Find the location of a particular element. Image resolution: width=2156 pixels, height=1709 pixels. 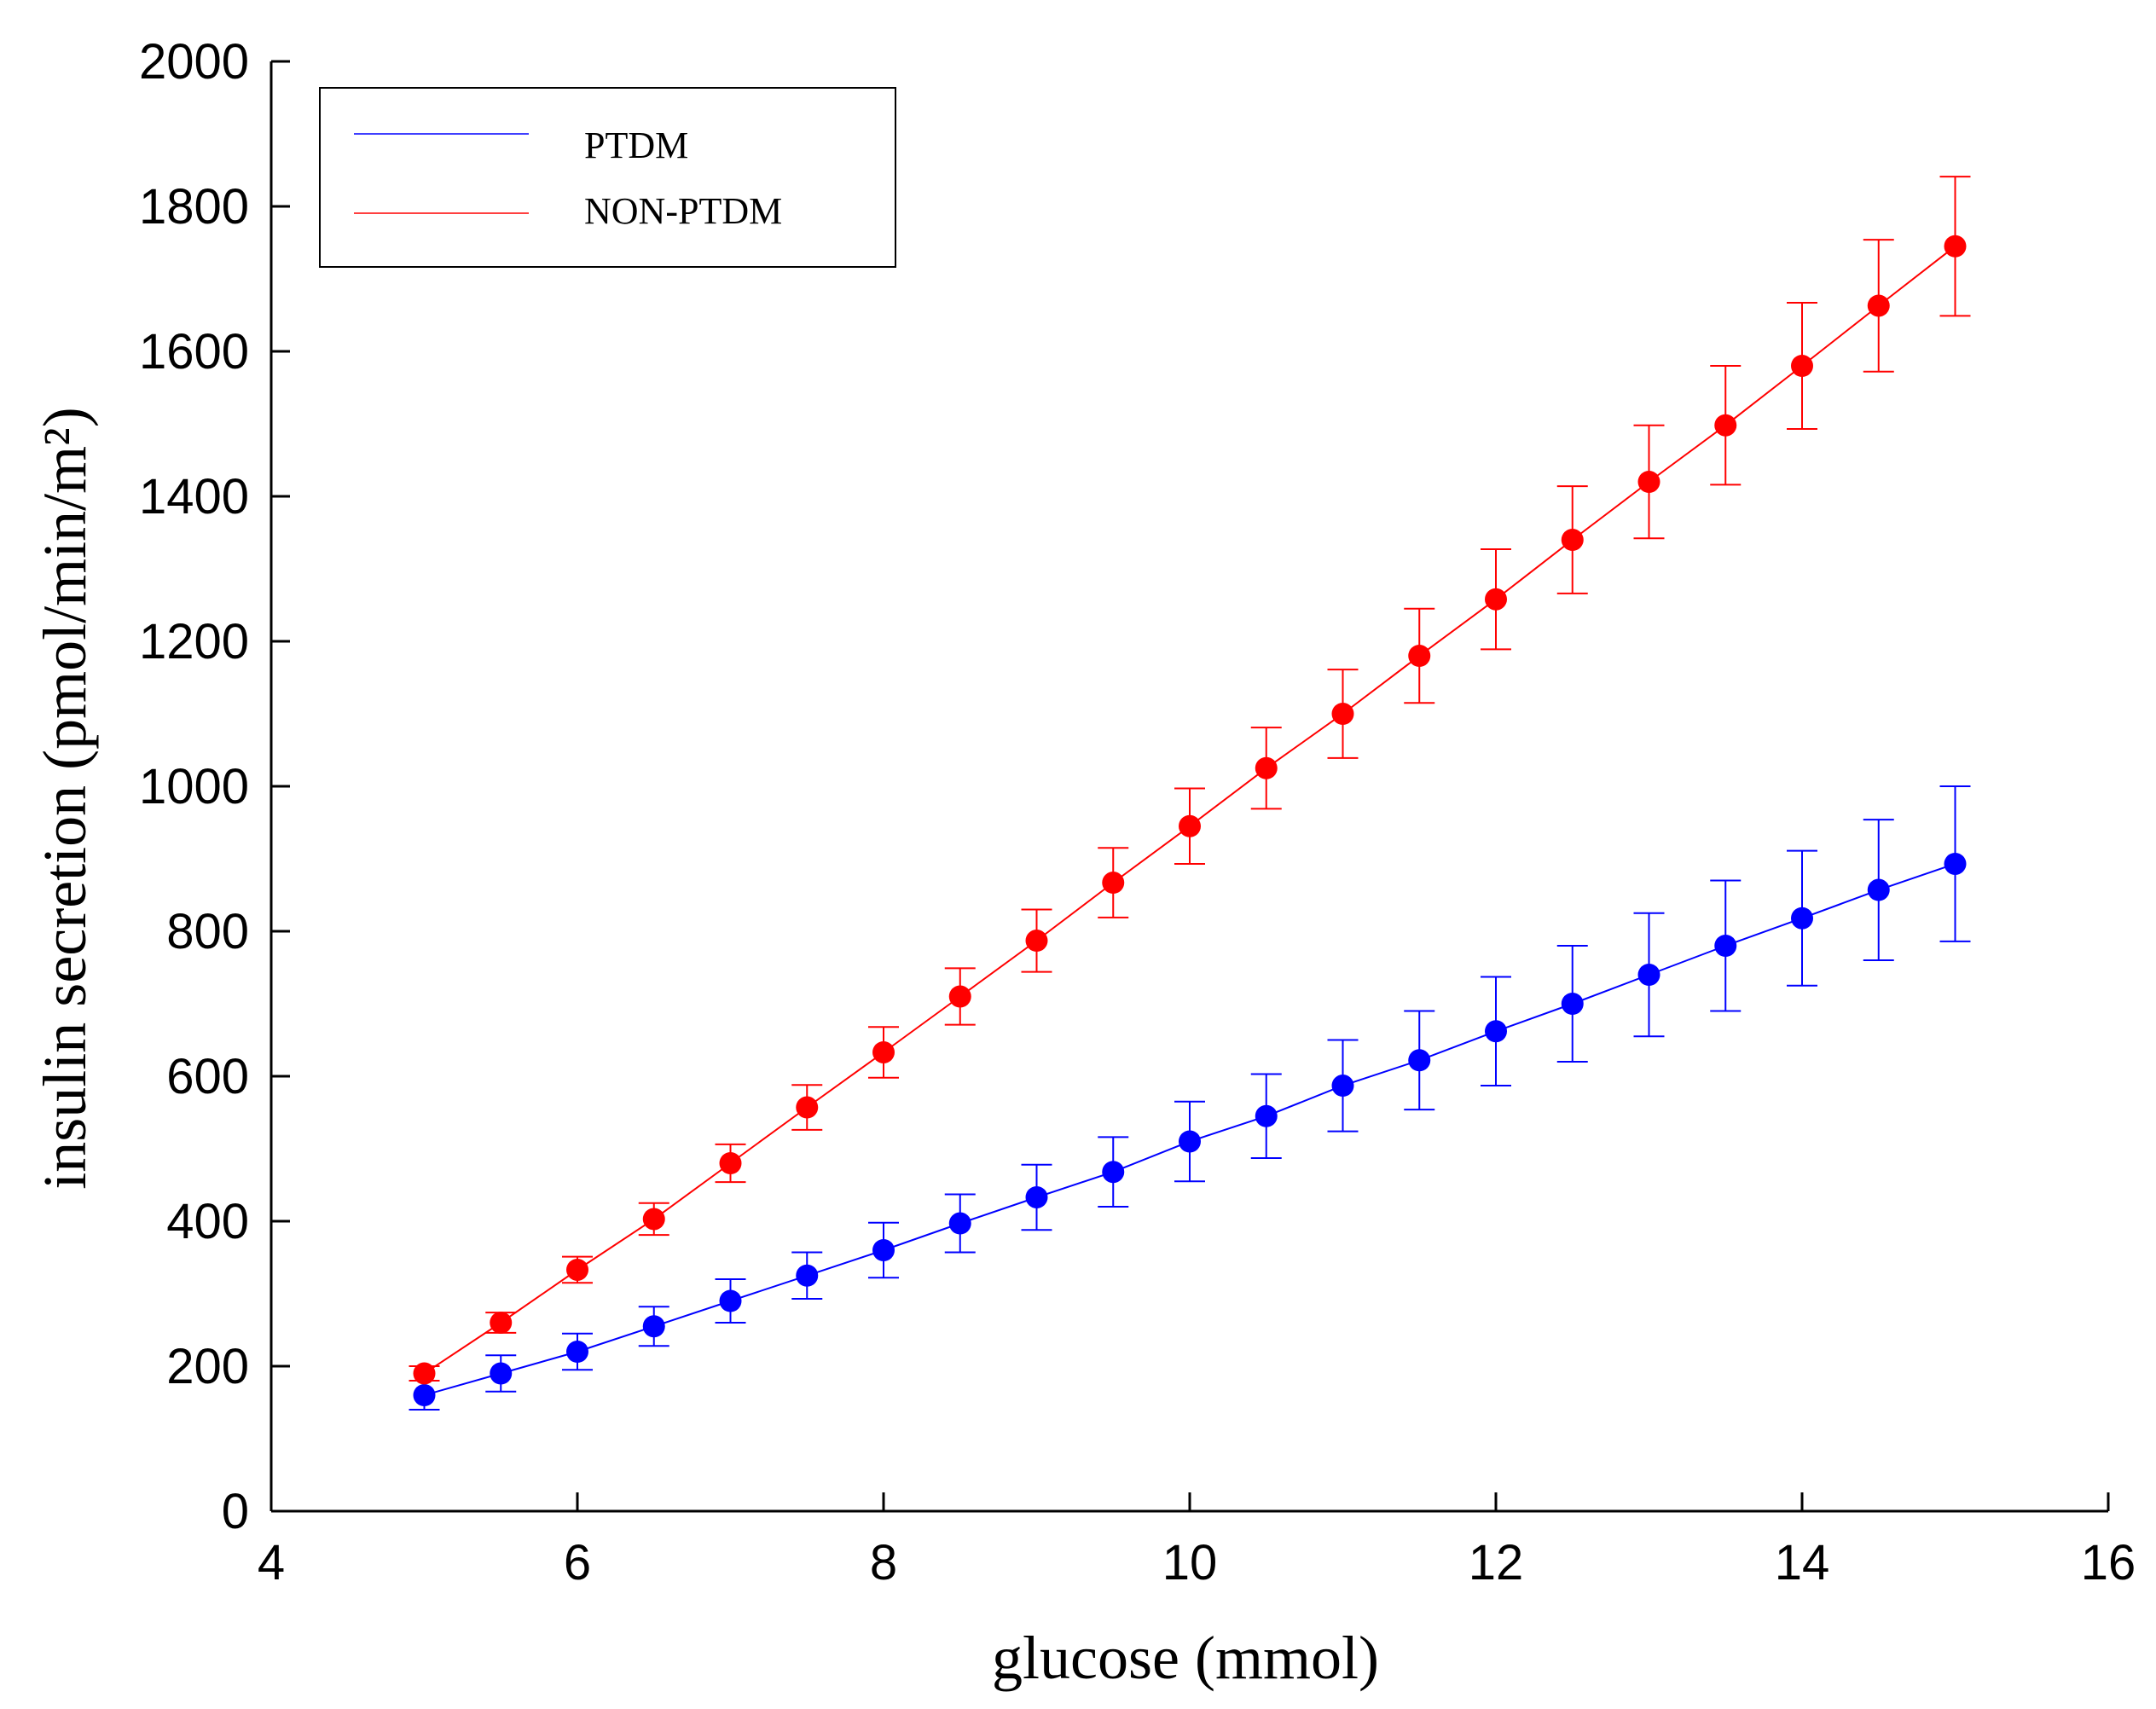

legend: PTDM NON-PTDM is located at coordinates (607, 177).